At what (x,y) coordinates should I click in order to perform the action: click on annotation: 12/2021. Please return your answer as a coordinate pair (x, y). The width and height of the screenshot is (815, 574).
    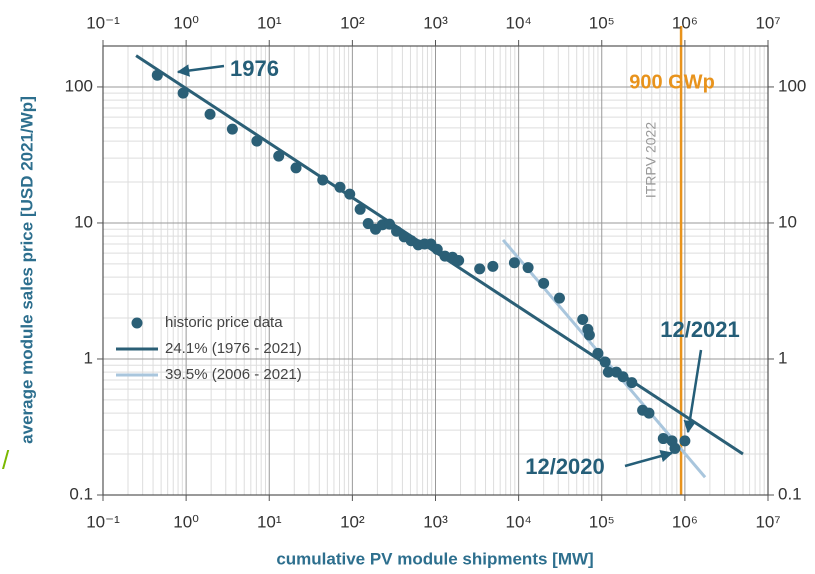
    Looking at the image, I should click on (700, 329).